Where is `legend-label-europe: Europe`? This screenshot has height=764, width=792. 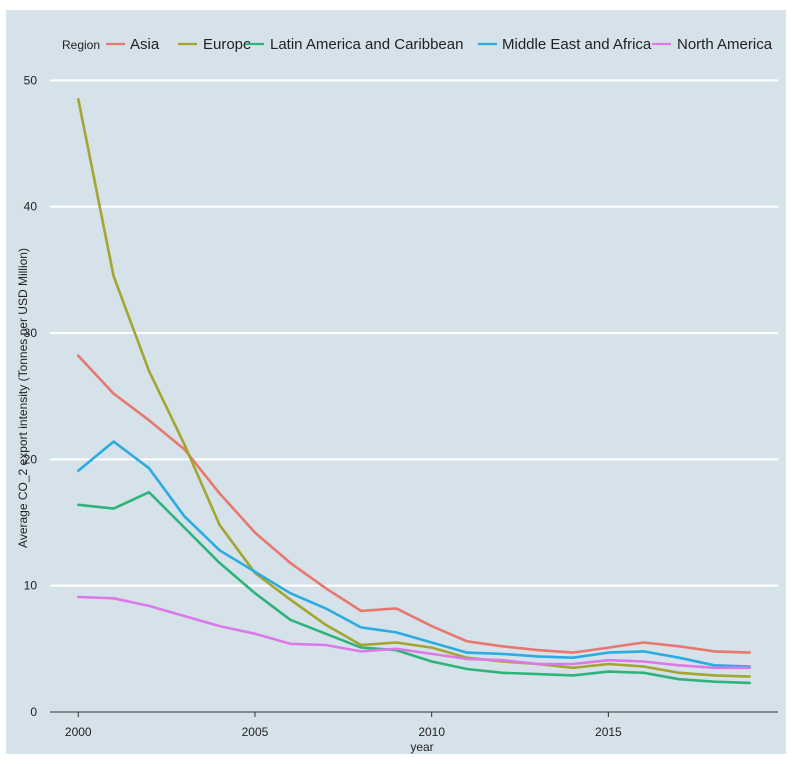 legend-label-europe: Europe is located at coordinates (227, 44).